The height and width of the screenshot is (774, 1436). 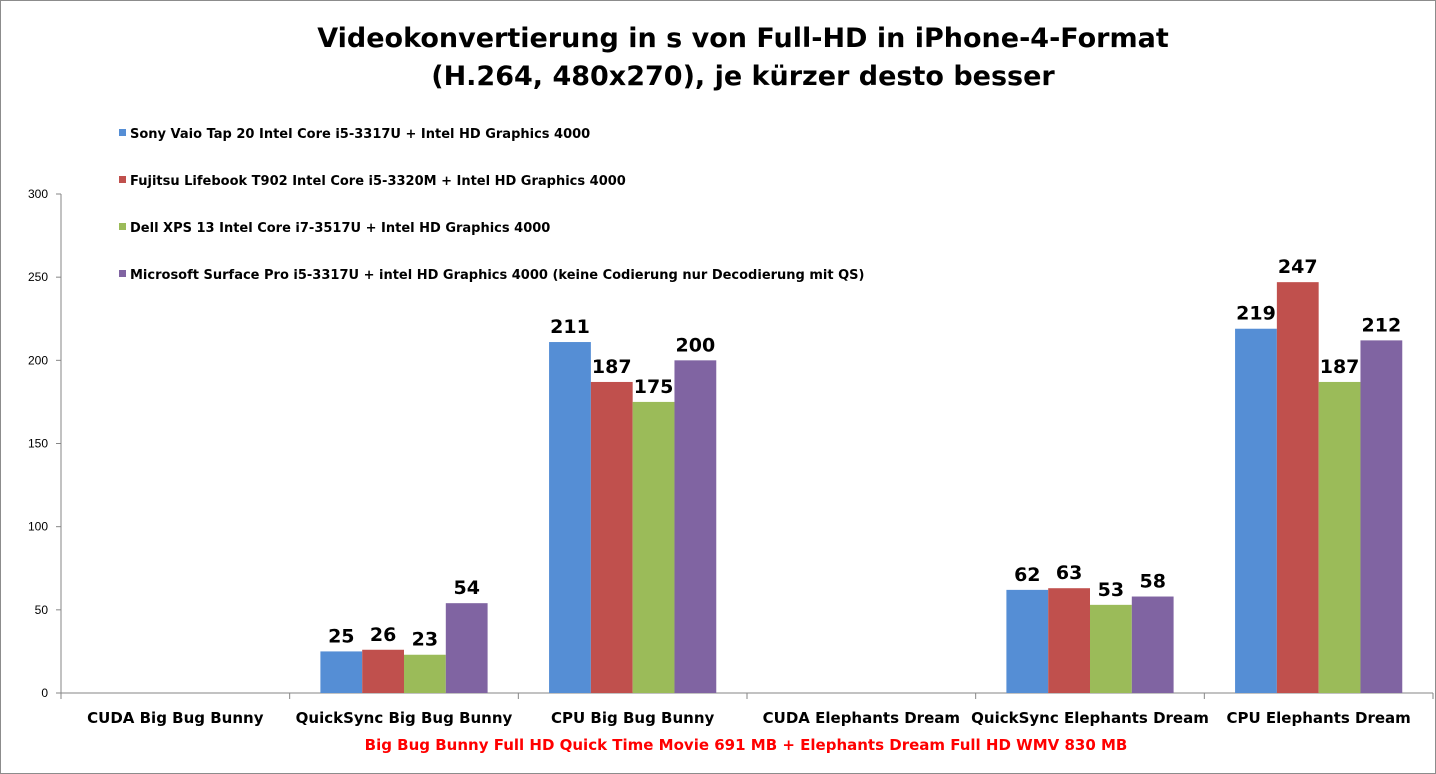 I want to click on x-tick-label: QuickSync Big Bug Bunny, so click(x=404, y=718).